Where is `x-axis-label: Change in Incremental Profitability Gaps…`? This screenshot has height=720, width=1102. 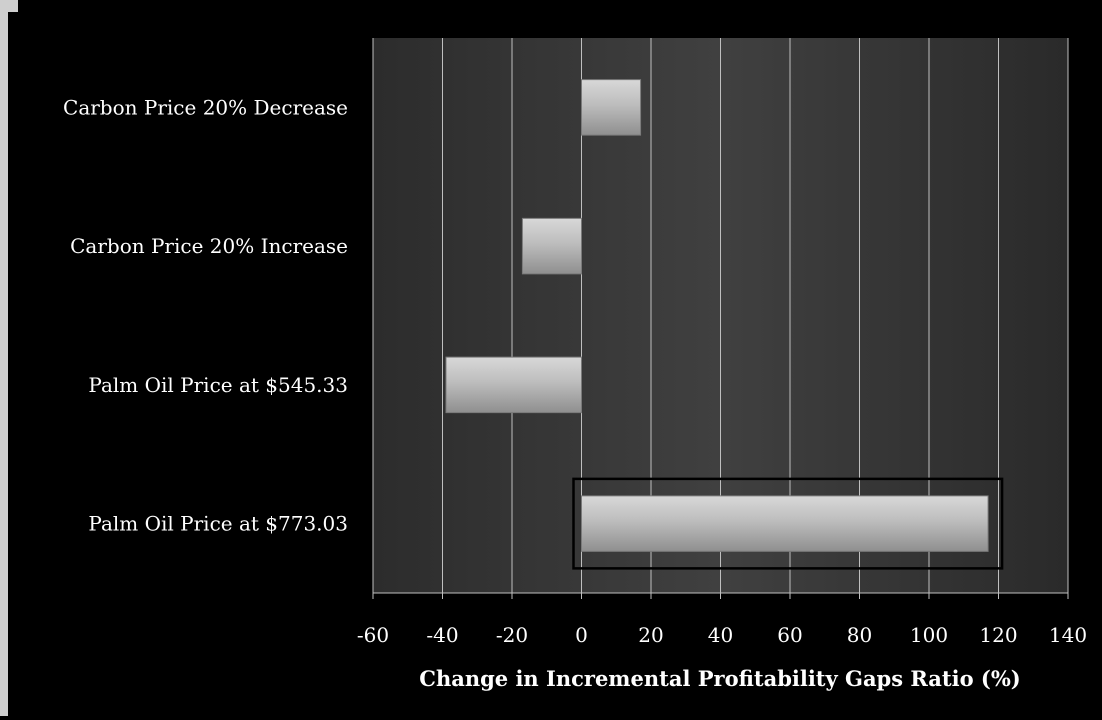 x-axis-label: Change in Incremental Profitability Gaps… is located at coordinates (720, 678).